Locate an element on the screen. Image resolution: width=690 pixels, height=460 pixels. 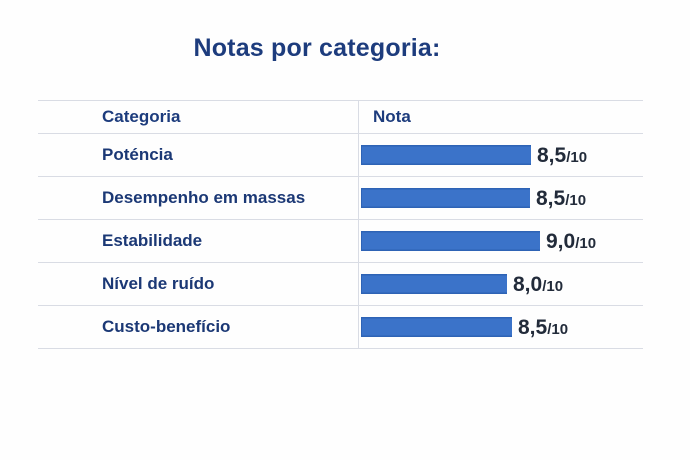
table-row: Nível de ruído 8,0/10 is located at coordinates (340, 284).